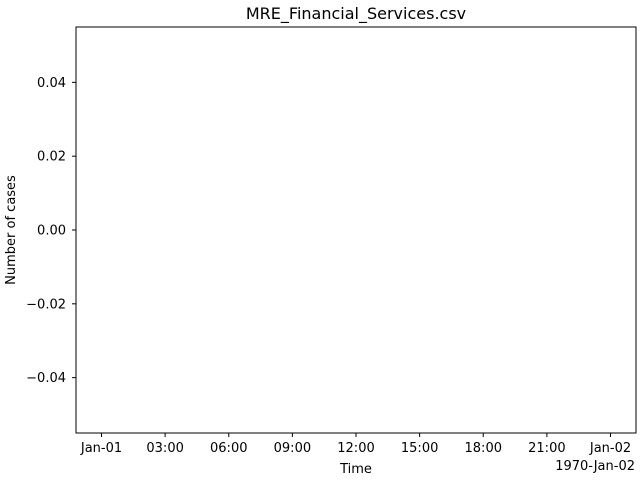 This screenshot has width=640, height=480. I want to click on x-tick-label: 03:00, so click(164, 448).